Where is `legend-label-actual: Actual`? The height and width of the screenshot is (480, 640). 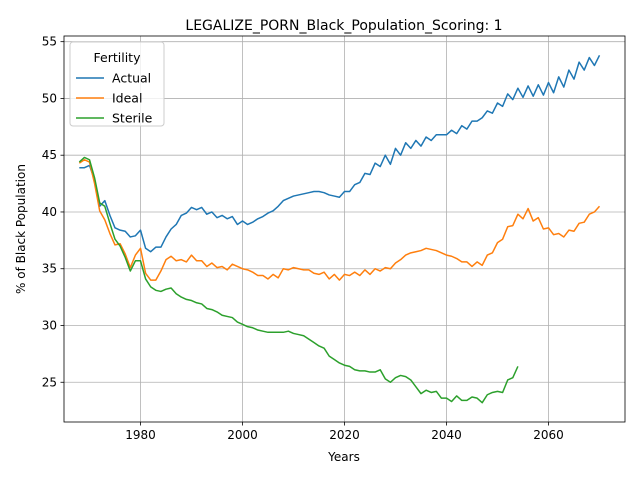
legend-label-actual: Actual is located at coordinates (131, 78).